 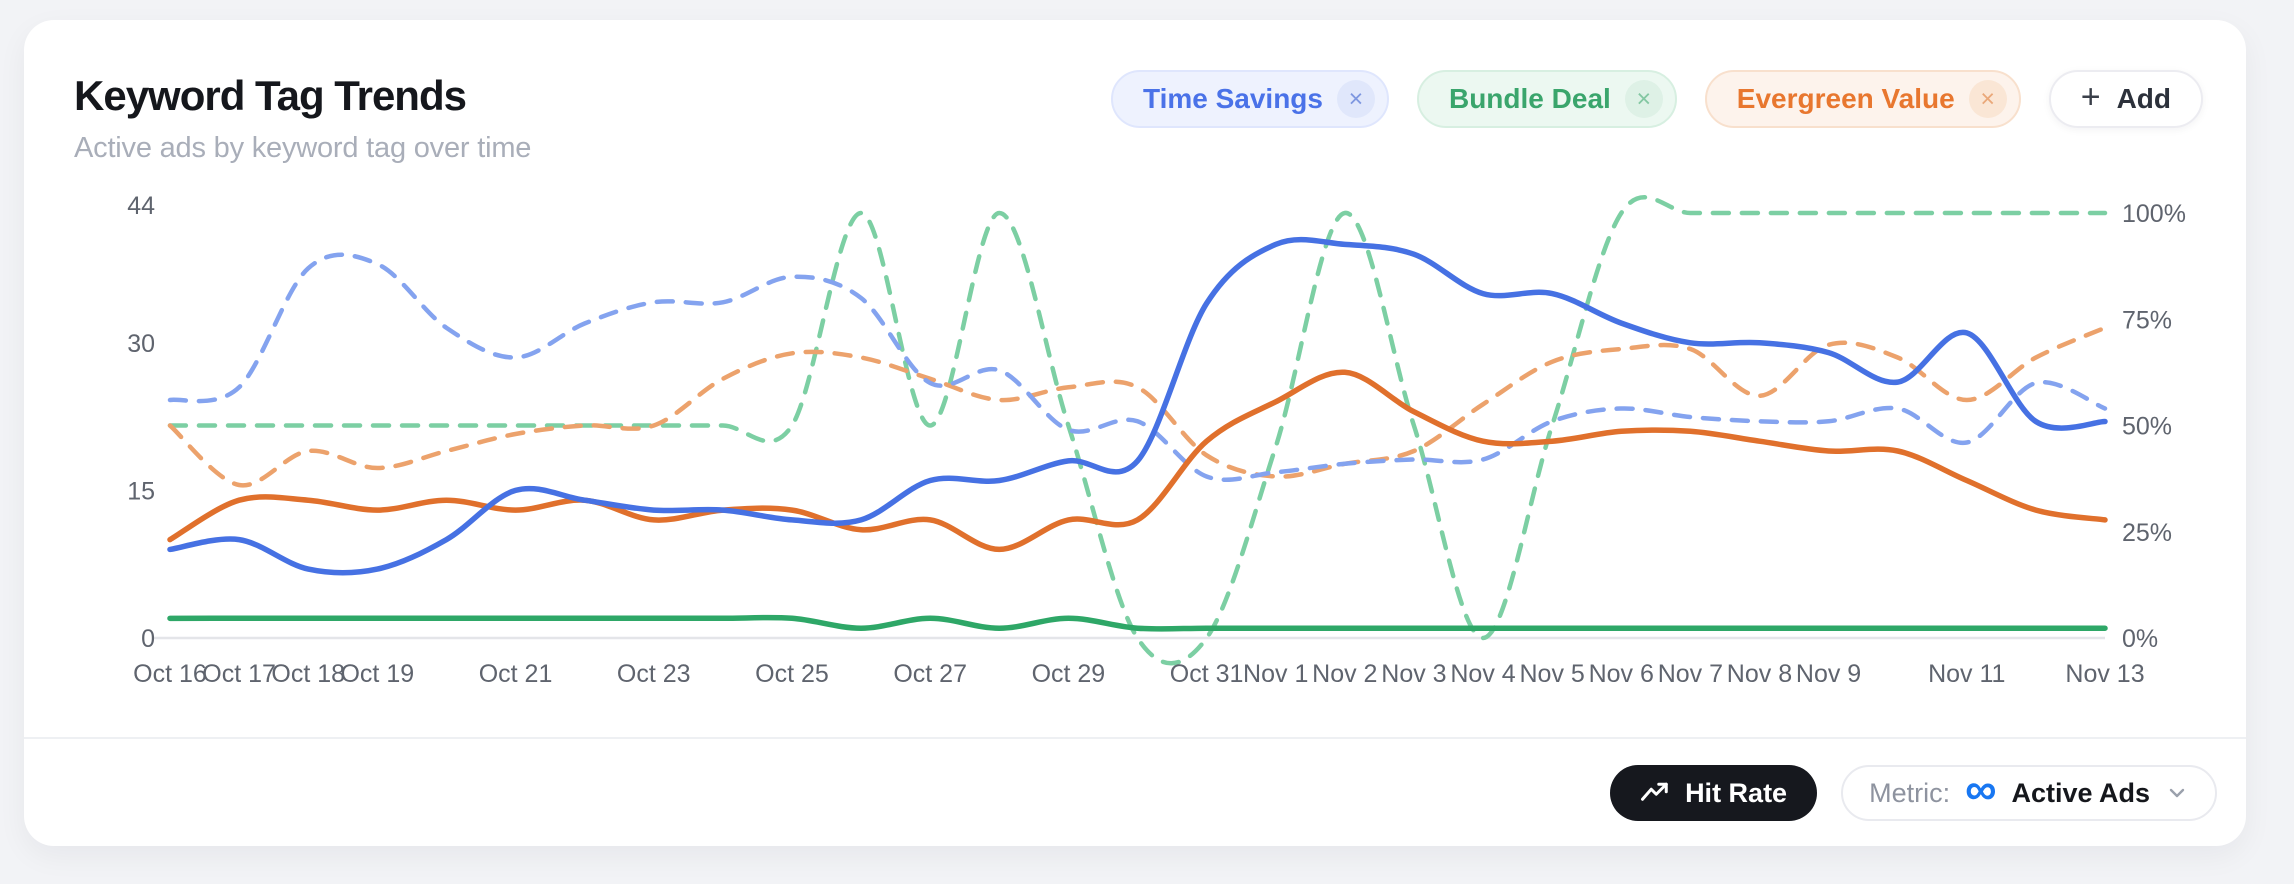 I want to click on x-axis-tick: Nov 3, so click(x=1413, y=674).